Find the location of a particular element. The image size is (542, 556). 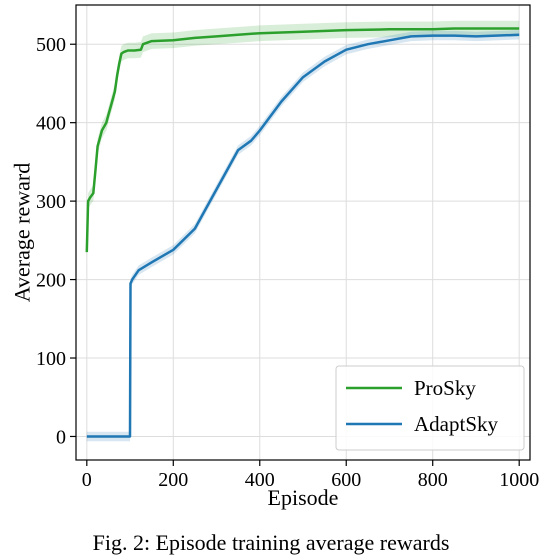

x-tick-label: 0 is located at coordinates (87, 480).